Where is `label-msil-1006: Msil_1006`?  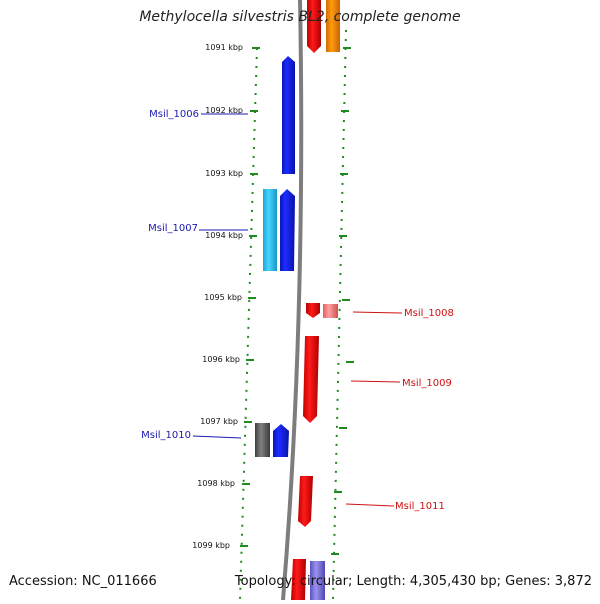
label-msil-1006: Msil_1006 is located at coordinates (174, 114).